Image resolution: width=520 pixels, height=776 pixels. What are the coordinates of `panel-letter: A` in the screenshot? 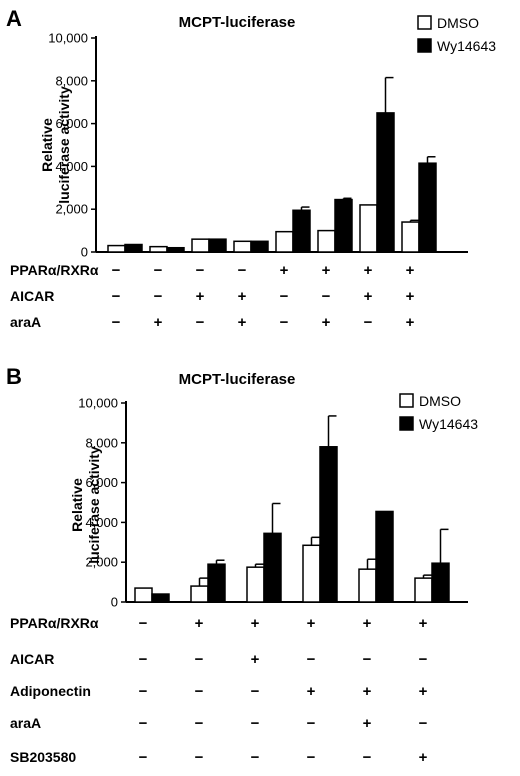 It's located at (14, 18).